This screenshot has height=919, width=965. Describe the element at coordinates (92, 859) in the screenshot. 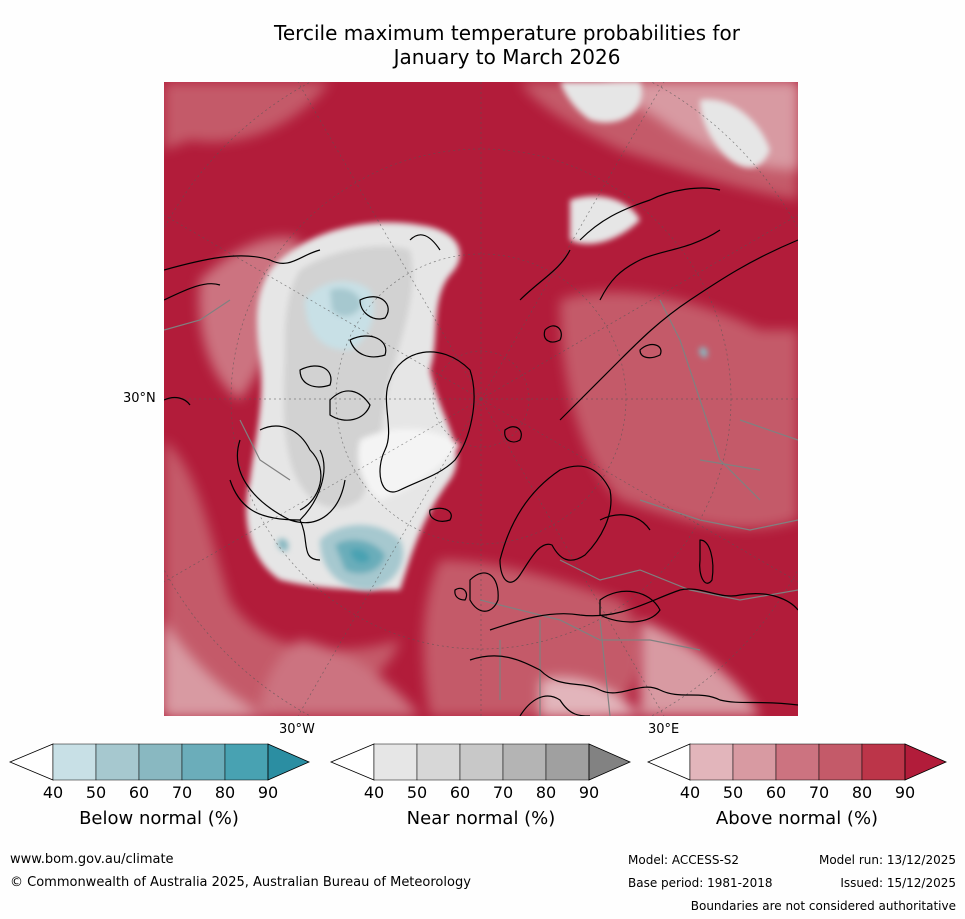

I see `website-link: www.bom.gov.au/climate` at that location.